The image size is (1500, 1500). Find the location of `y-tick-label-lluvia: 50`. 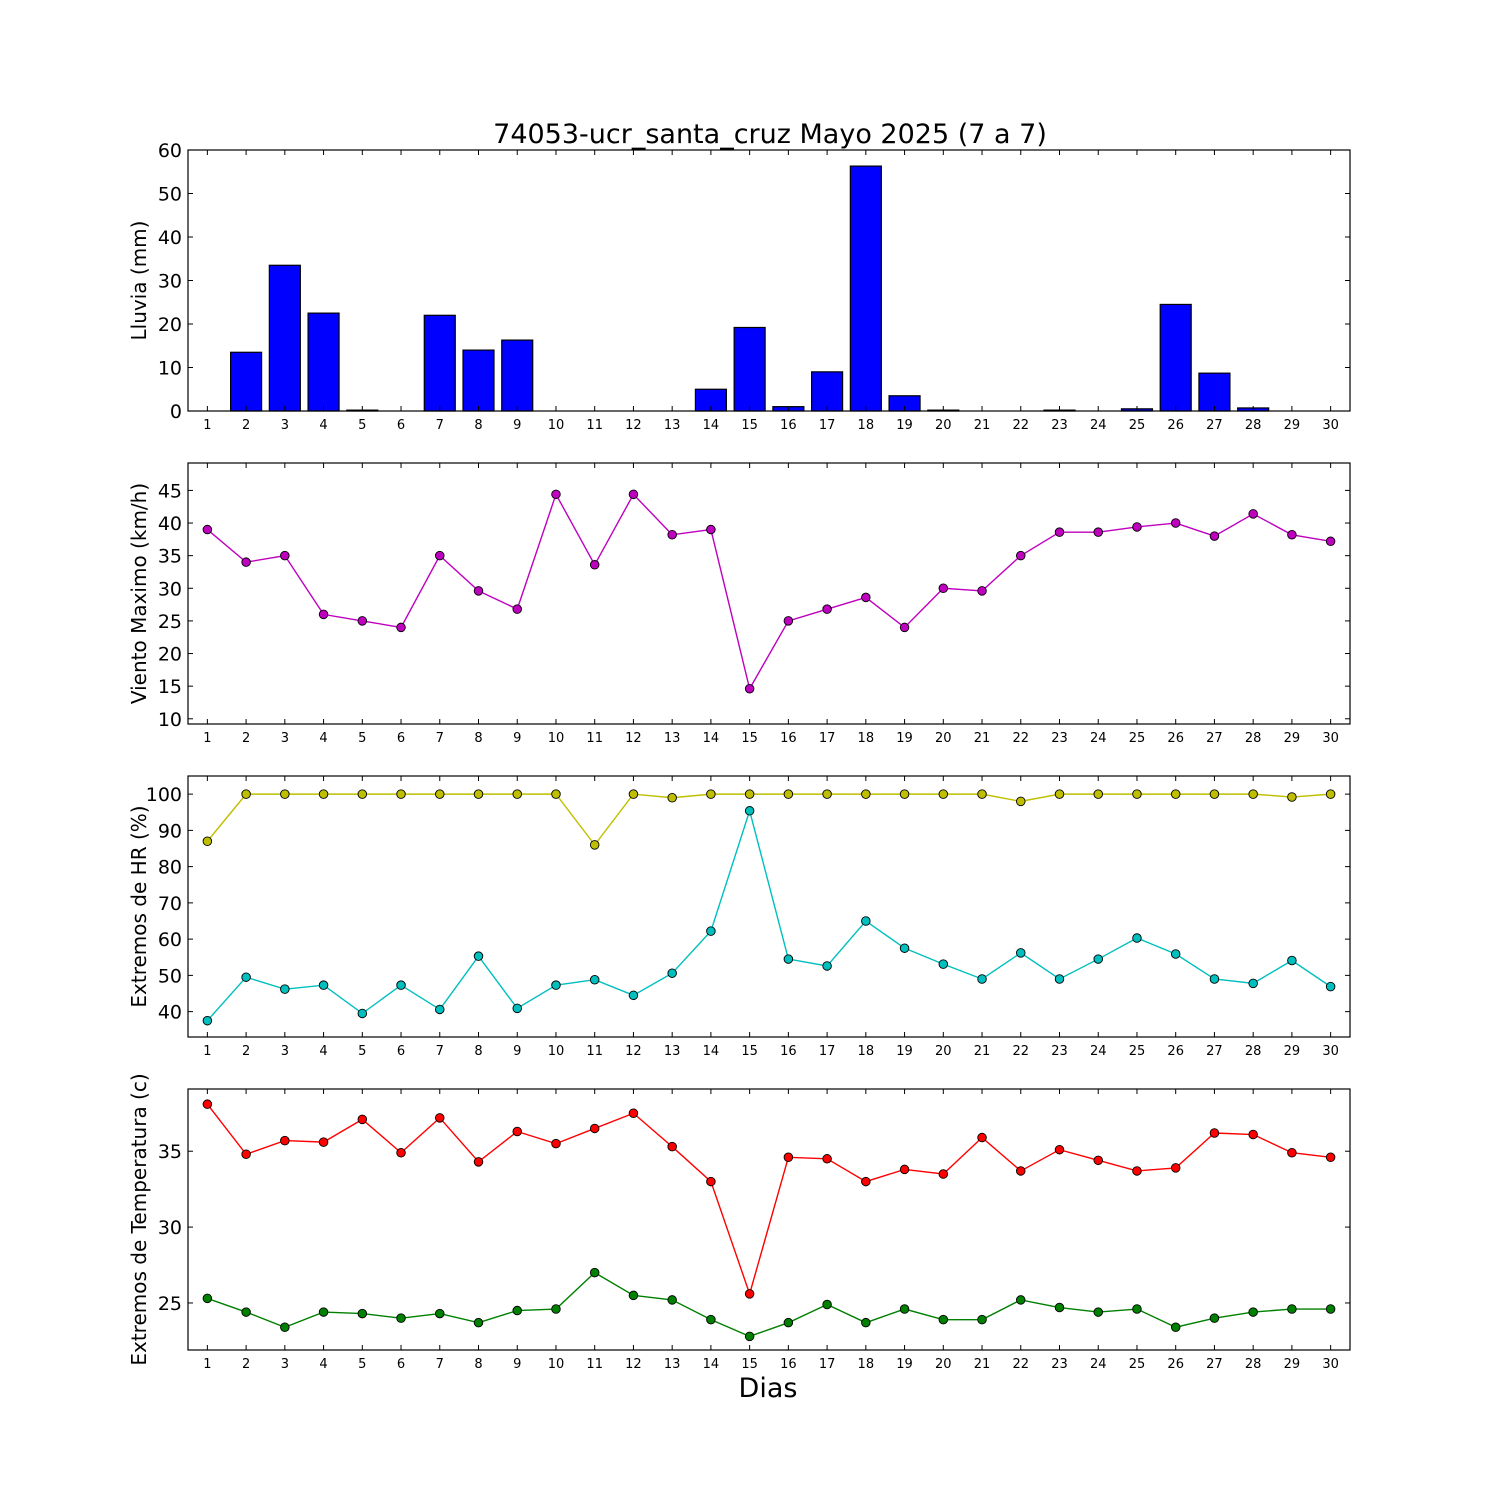

y-tick-label-lluvia: 50 is located at coordinates (170, 195).